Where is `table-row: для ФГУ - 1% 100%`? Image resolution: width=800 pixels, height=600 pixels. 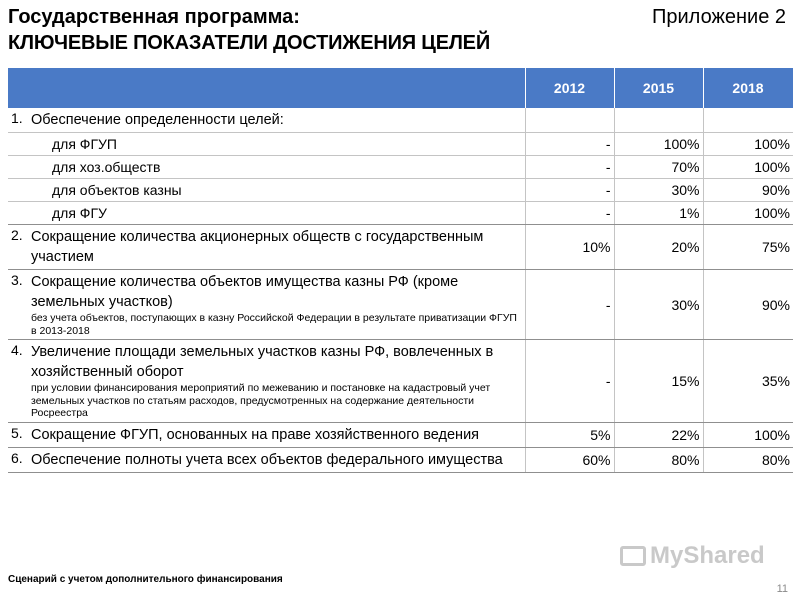
table-row: для ФГУ - 1% 100% is located at coordinates (400, 213).